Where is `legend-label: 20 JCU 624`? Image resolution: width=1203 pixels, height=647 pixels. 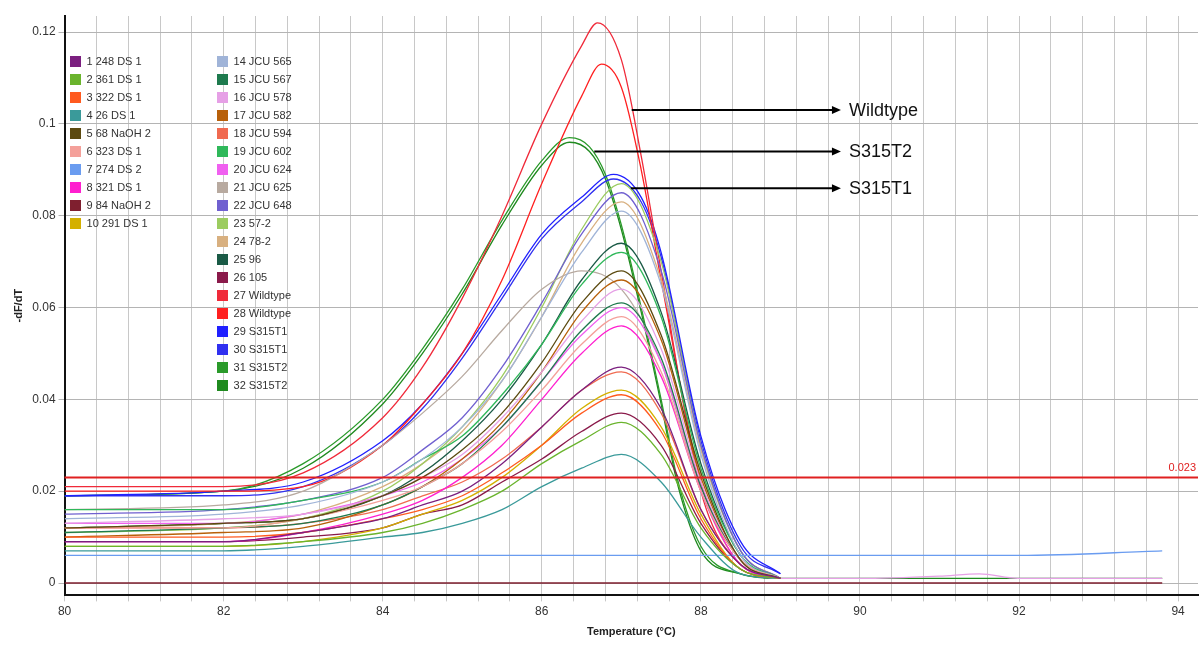 legend-label: 20 JCU 624 is located at coordinates (262, 169).